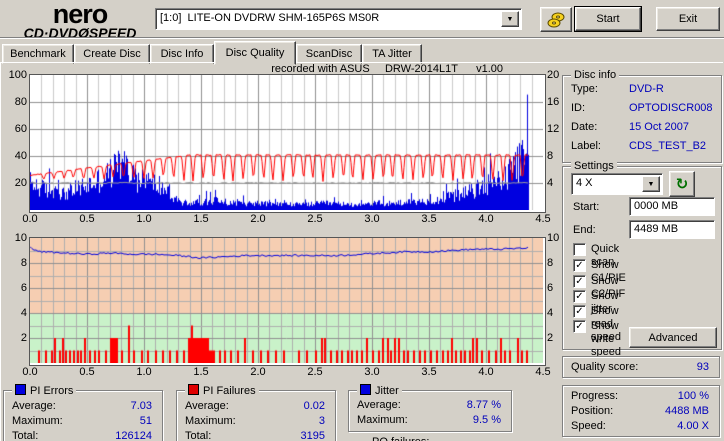 This screenshot has width=724, height=441. Describe the element at coordinates (608, 287) in the screenshot. I see `checkbox-label: Show C2/PIF` at that location.